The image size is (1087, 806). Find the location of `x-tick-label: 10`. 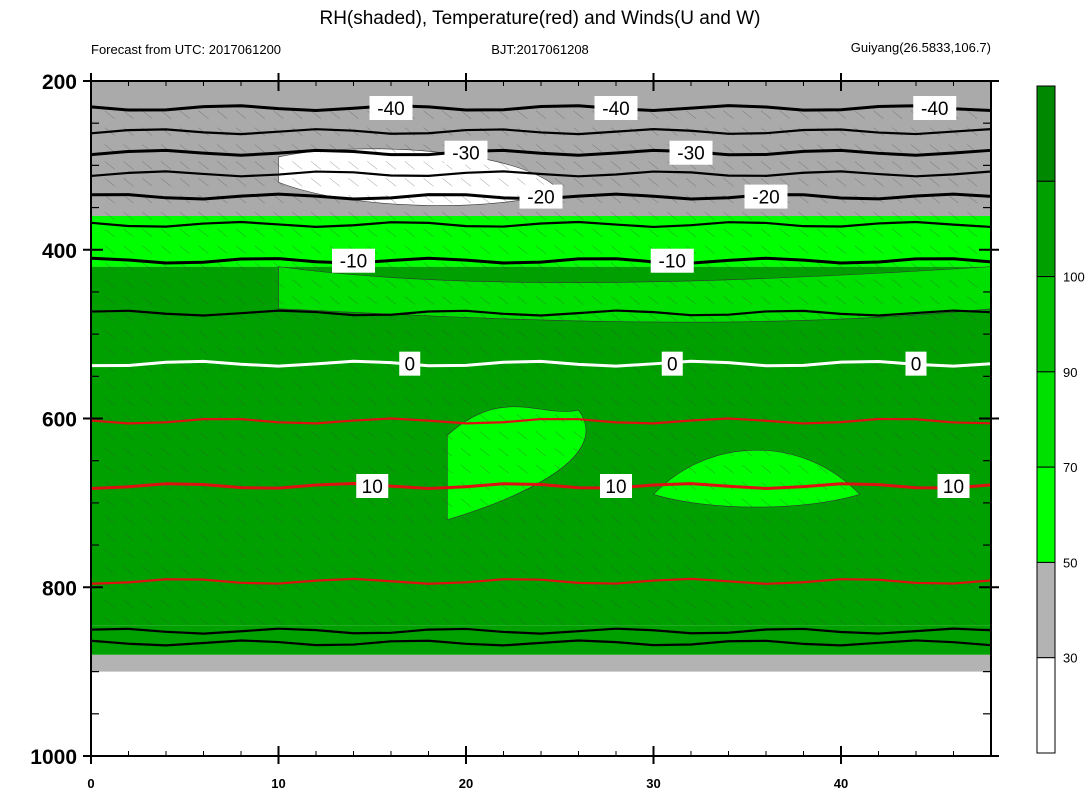

x-tick-label: 10 is located at coordinates (278, 783).